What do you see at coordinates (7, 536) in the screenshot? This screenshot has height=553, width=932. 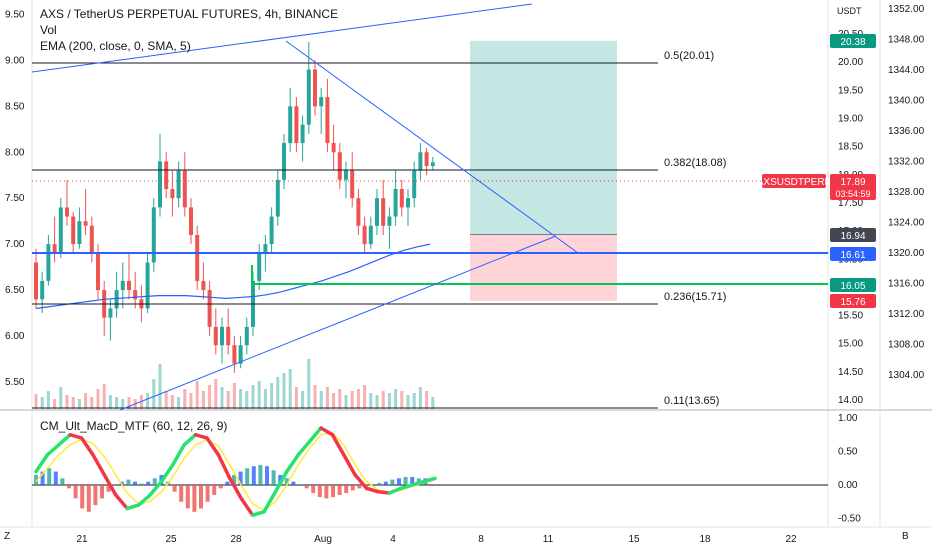 I see `zoom-icon: Z` at bounding box center [7, 536].